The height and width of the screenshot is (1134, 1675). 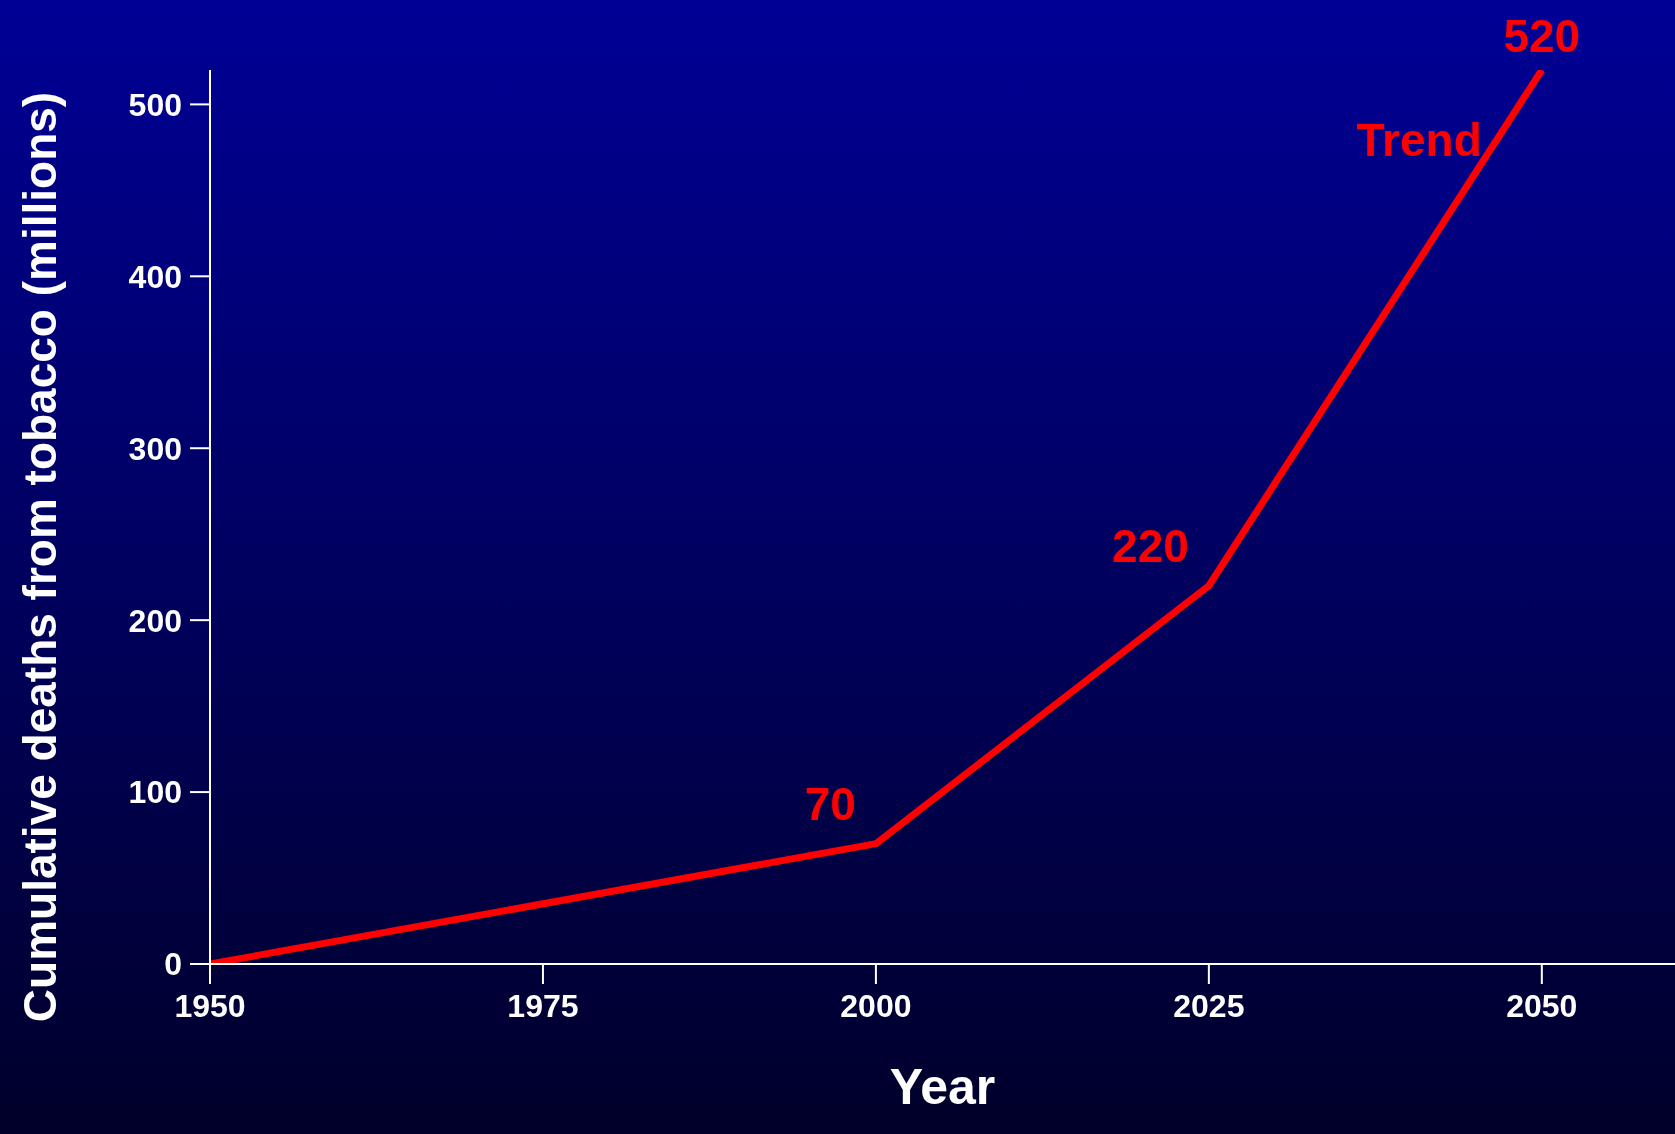 I want to click on y-tick-label: 200, so click(x=155, y=620).